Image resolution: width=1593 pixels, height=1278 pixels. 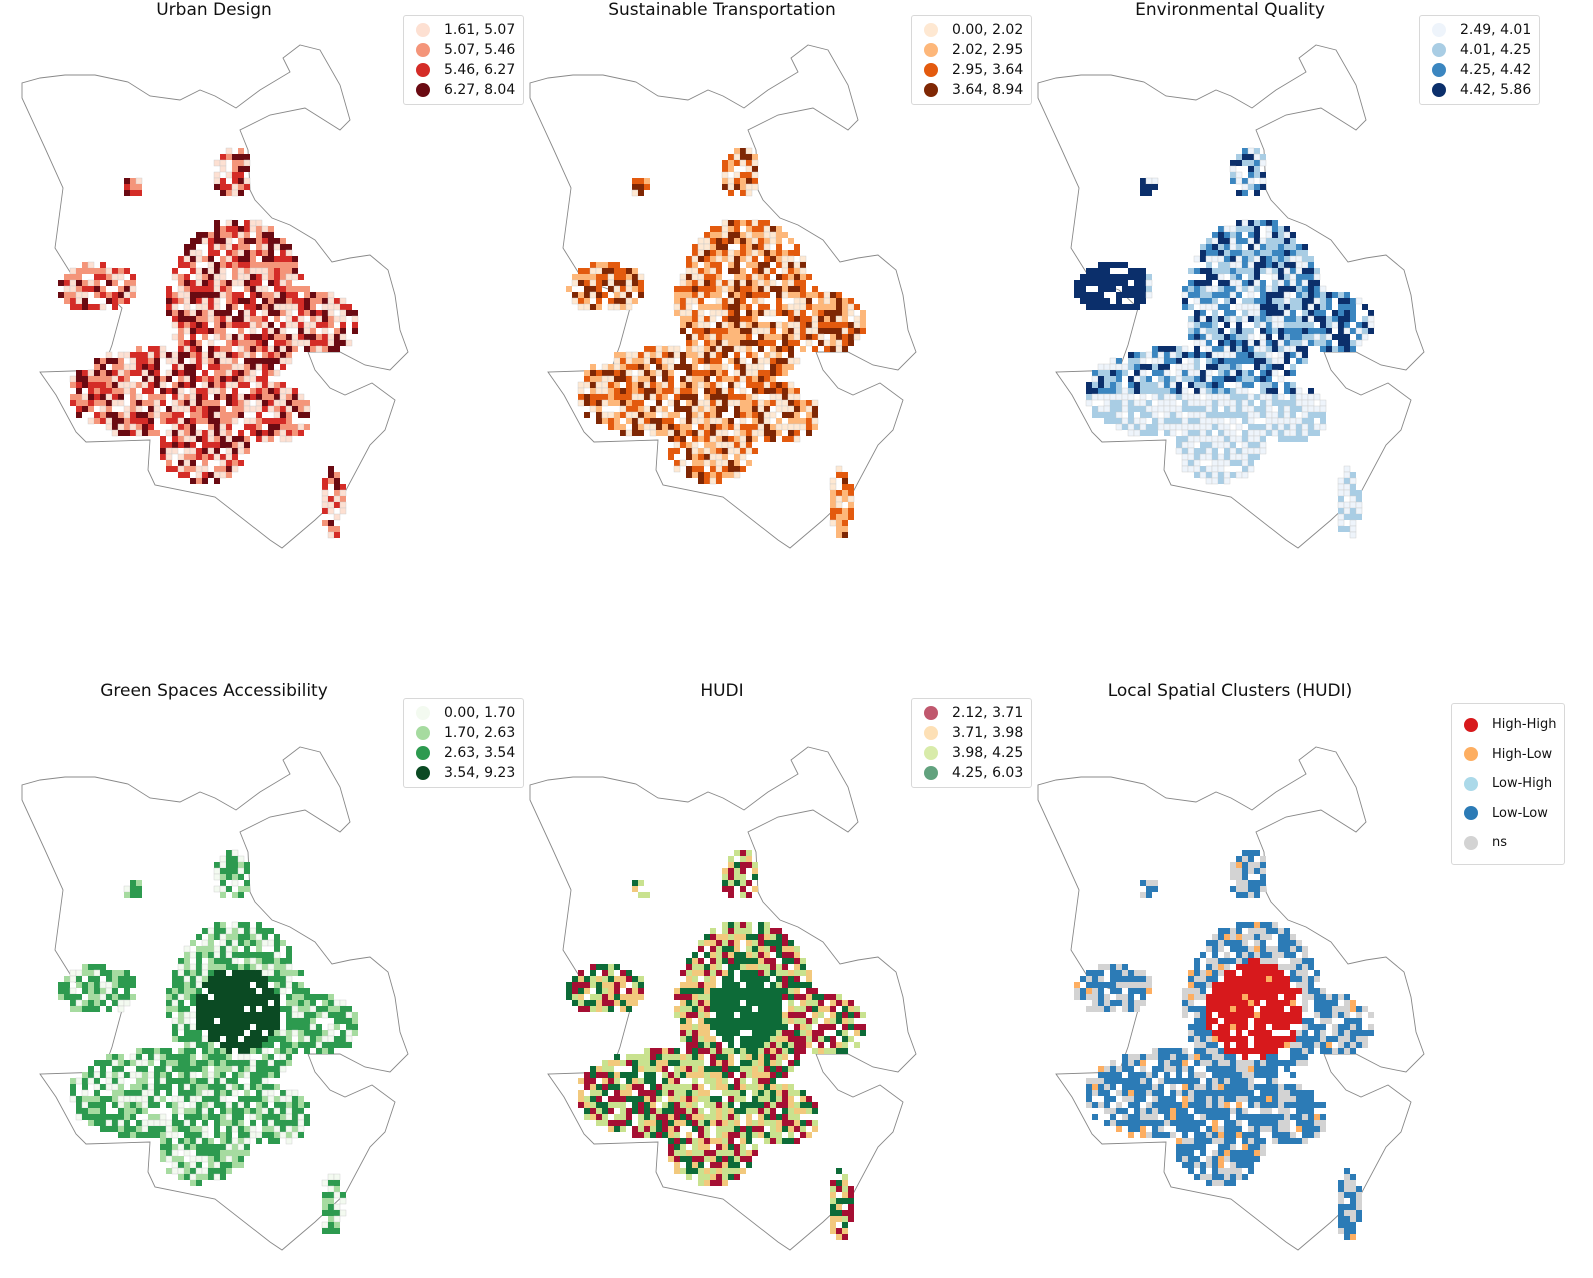 What do you see at coordinates (1479, 30) in the screenshot?
I see `legend-item: 2.49, 4.01` at bounding box center [1479, 30].